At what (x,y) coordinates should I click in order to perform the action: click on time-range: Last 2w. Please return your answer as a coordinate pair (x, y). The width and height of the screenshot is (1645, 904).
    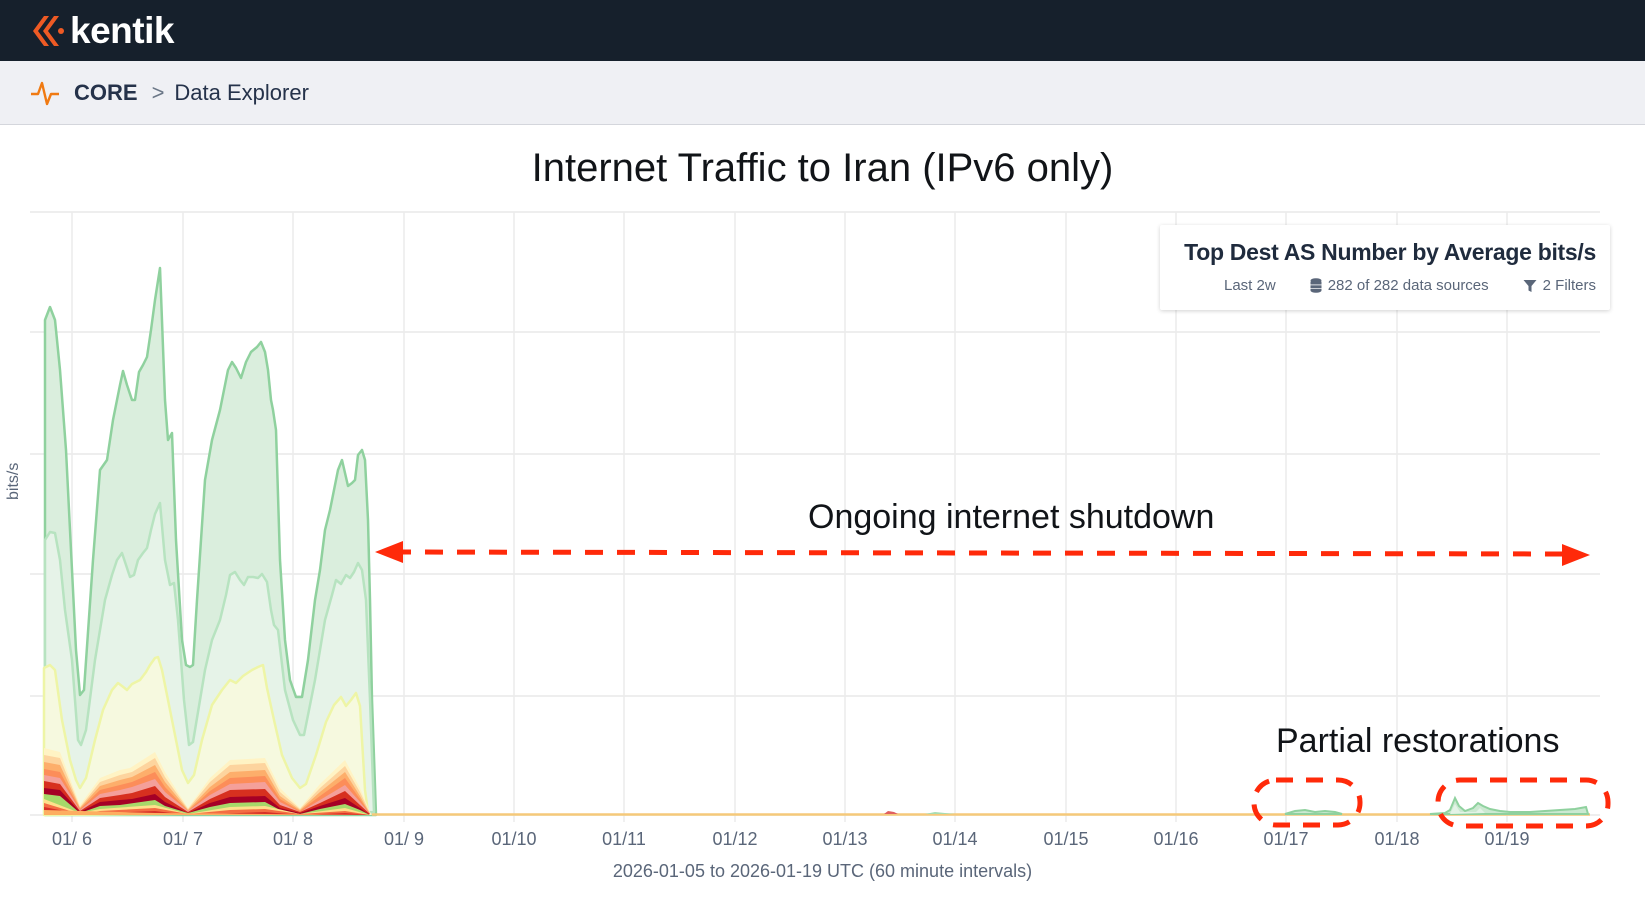
    Looking at the image, I should click on (1250, 285).